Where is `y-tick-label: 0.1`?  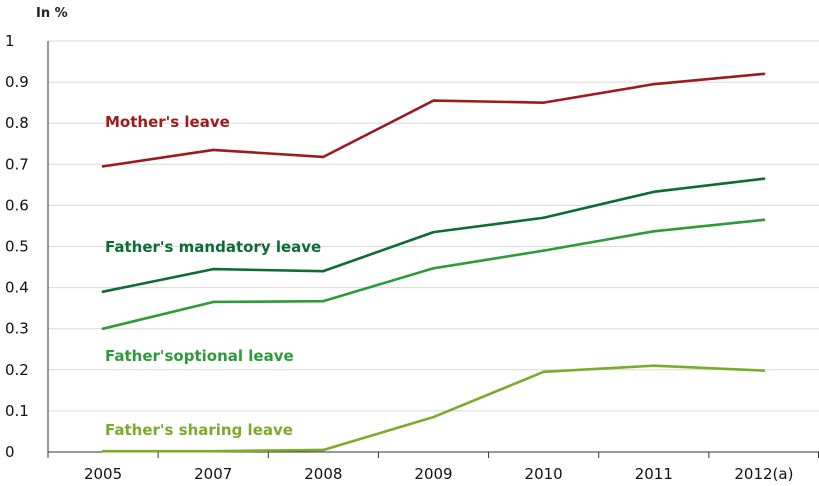 y-tick-label: 0.1 is located at coordinates (17, 411).